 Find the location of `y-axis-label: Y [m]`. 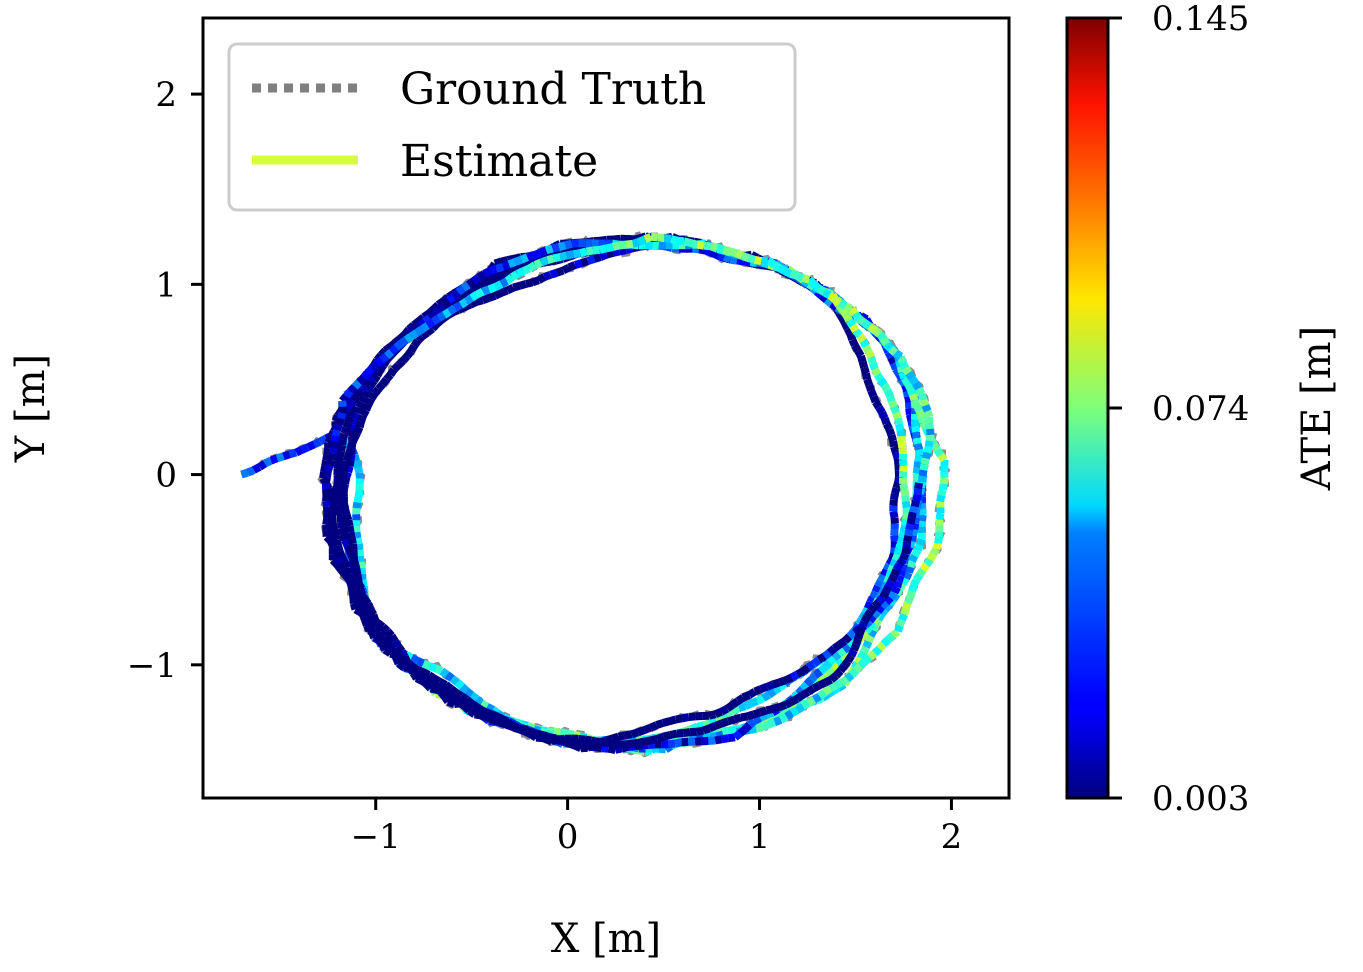

y-axis-label: Y [m] is located at coordinates (31, 408).